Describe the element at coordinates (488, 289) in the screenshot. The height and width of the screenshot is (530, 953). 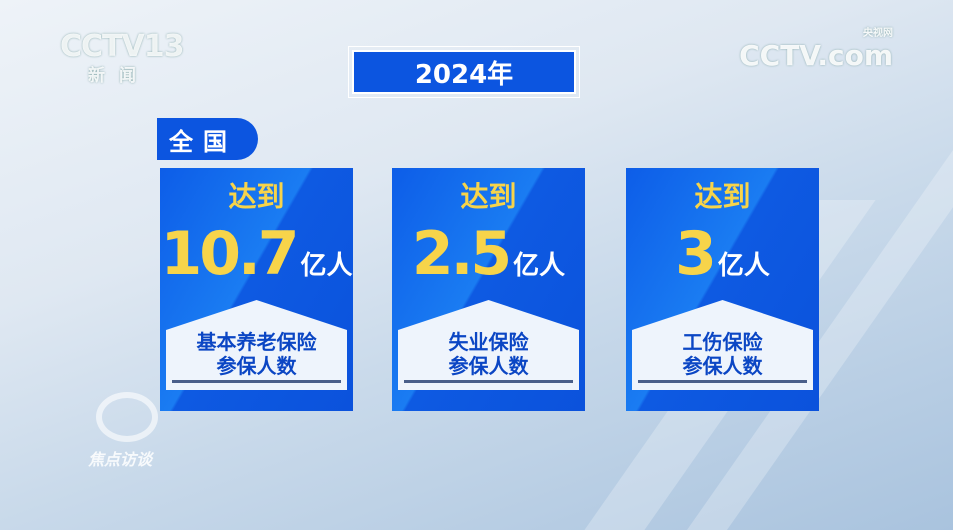
I see `stat-card-unemployment: 达到 2.5 亿人 失业保险 参保人数` at that location.